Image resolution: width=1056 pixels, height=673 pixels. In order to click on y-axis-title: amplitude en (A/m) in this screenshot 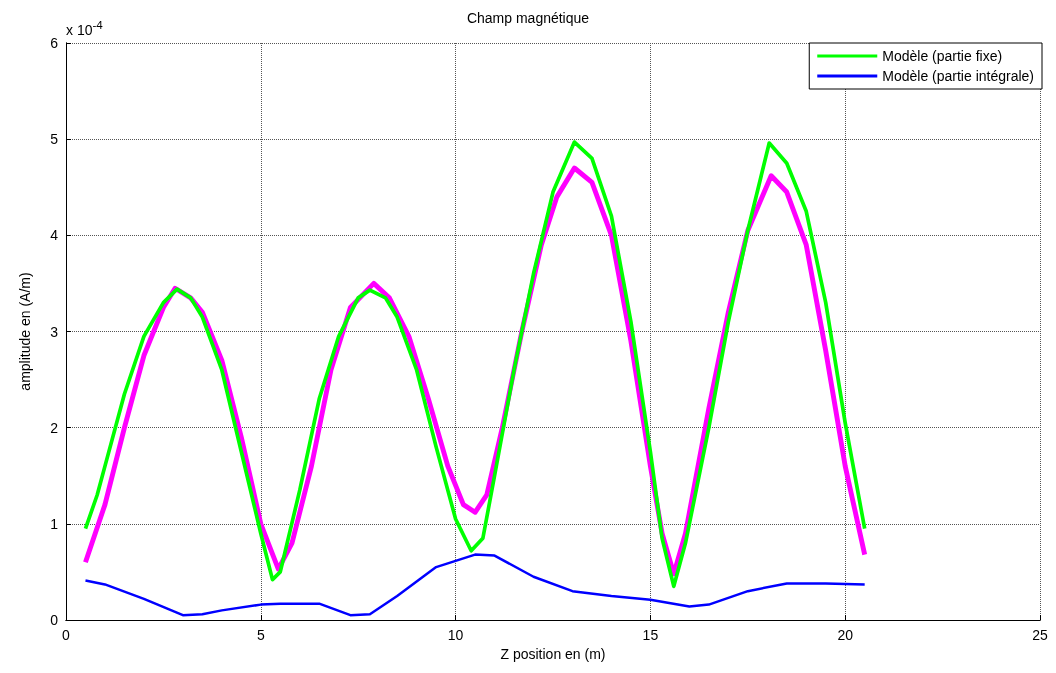, I will do `click(25, 331)`.